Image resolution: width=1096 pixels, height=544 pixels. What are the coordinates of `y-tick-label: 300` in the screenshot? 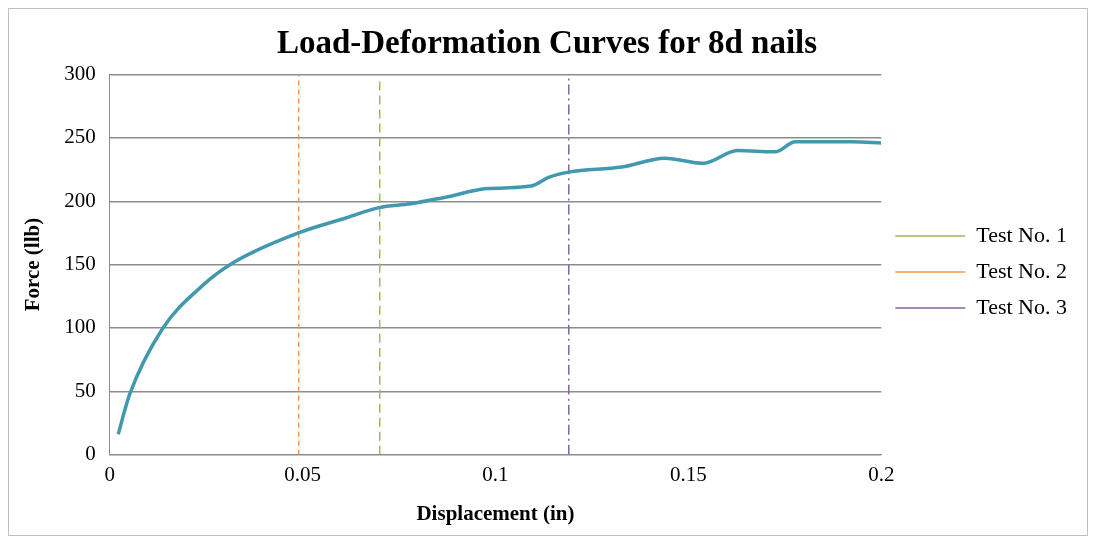 It's located at (80, 73).